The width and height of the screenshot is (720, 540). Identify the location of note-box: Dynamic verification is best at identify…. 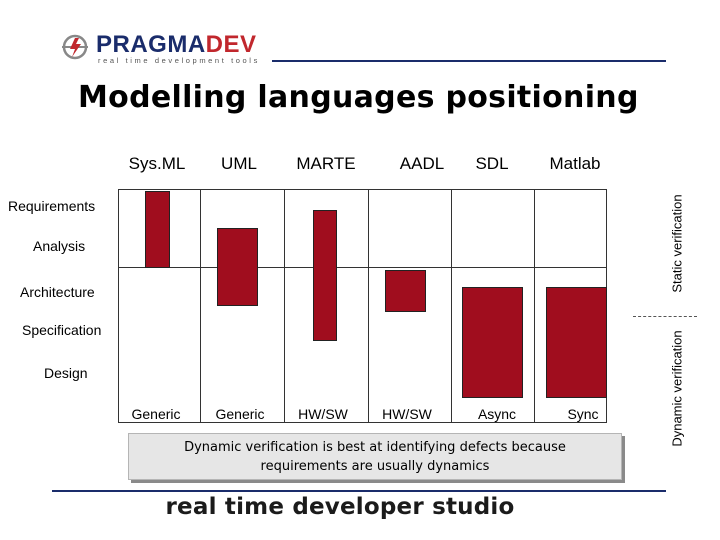
(375, 456).